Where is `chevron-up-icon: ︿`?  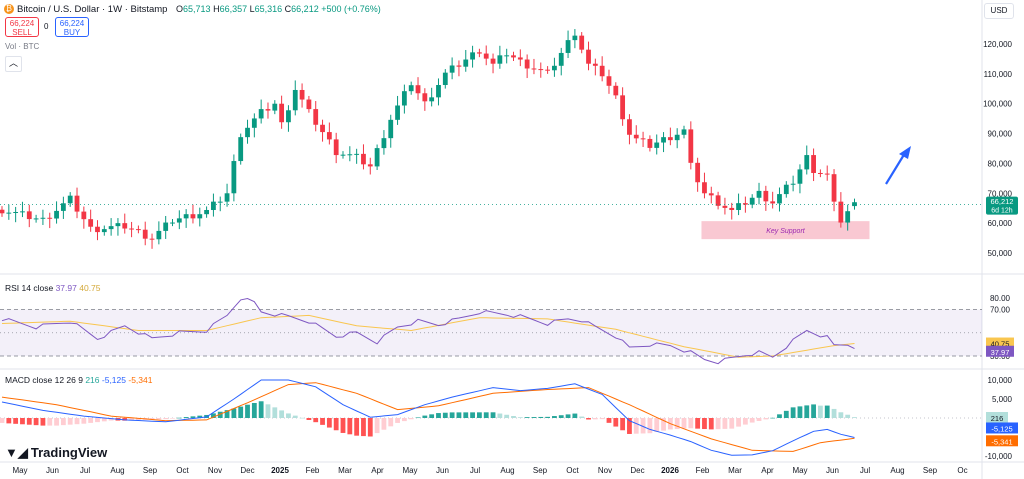
chevron-up-icon: ︿ is located at coordinates (13, 64).